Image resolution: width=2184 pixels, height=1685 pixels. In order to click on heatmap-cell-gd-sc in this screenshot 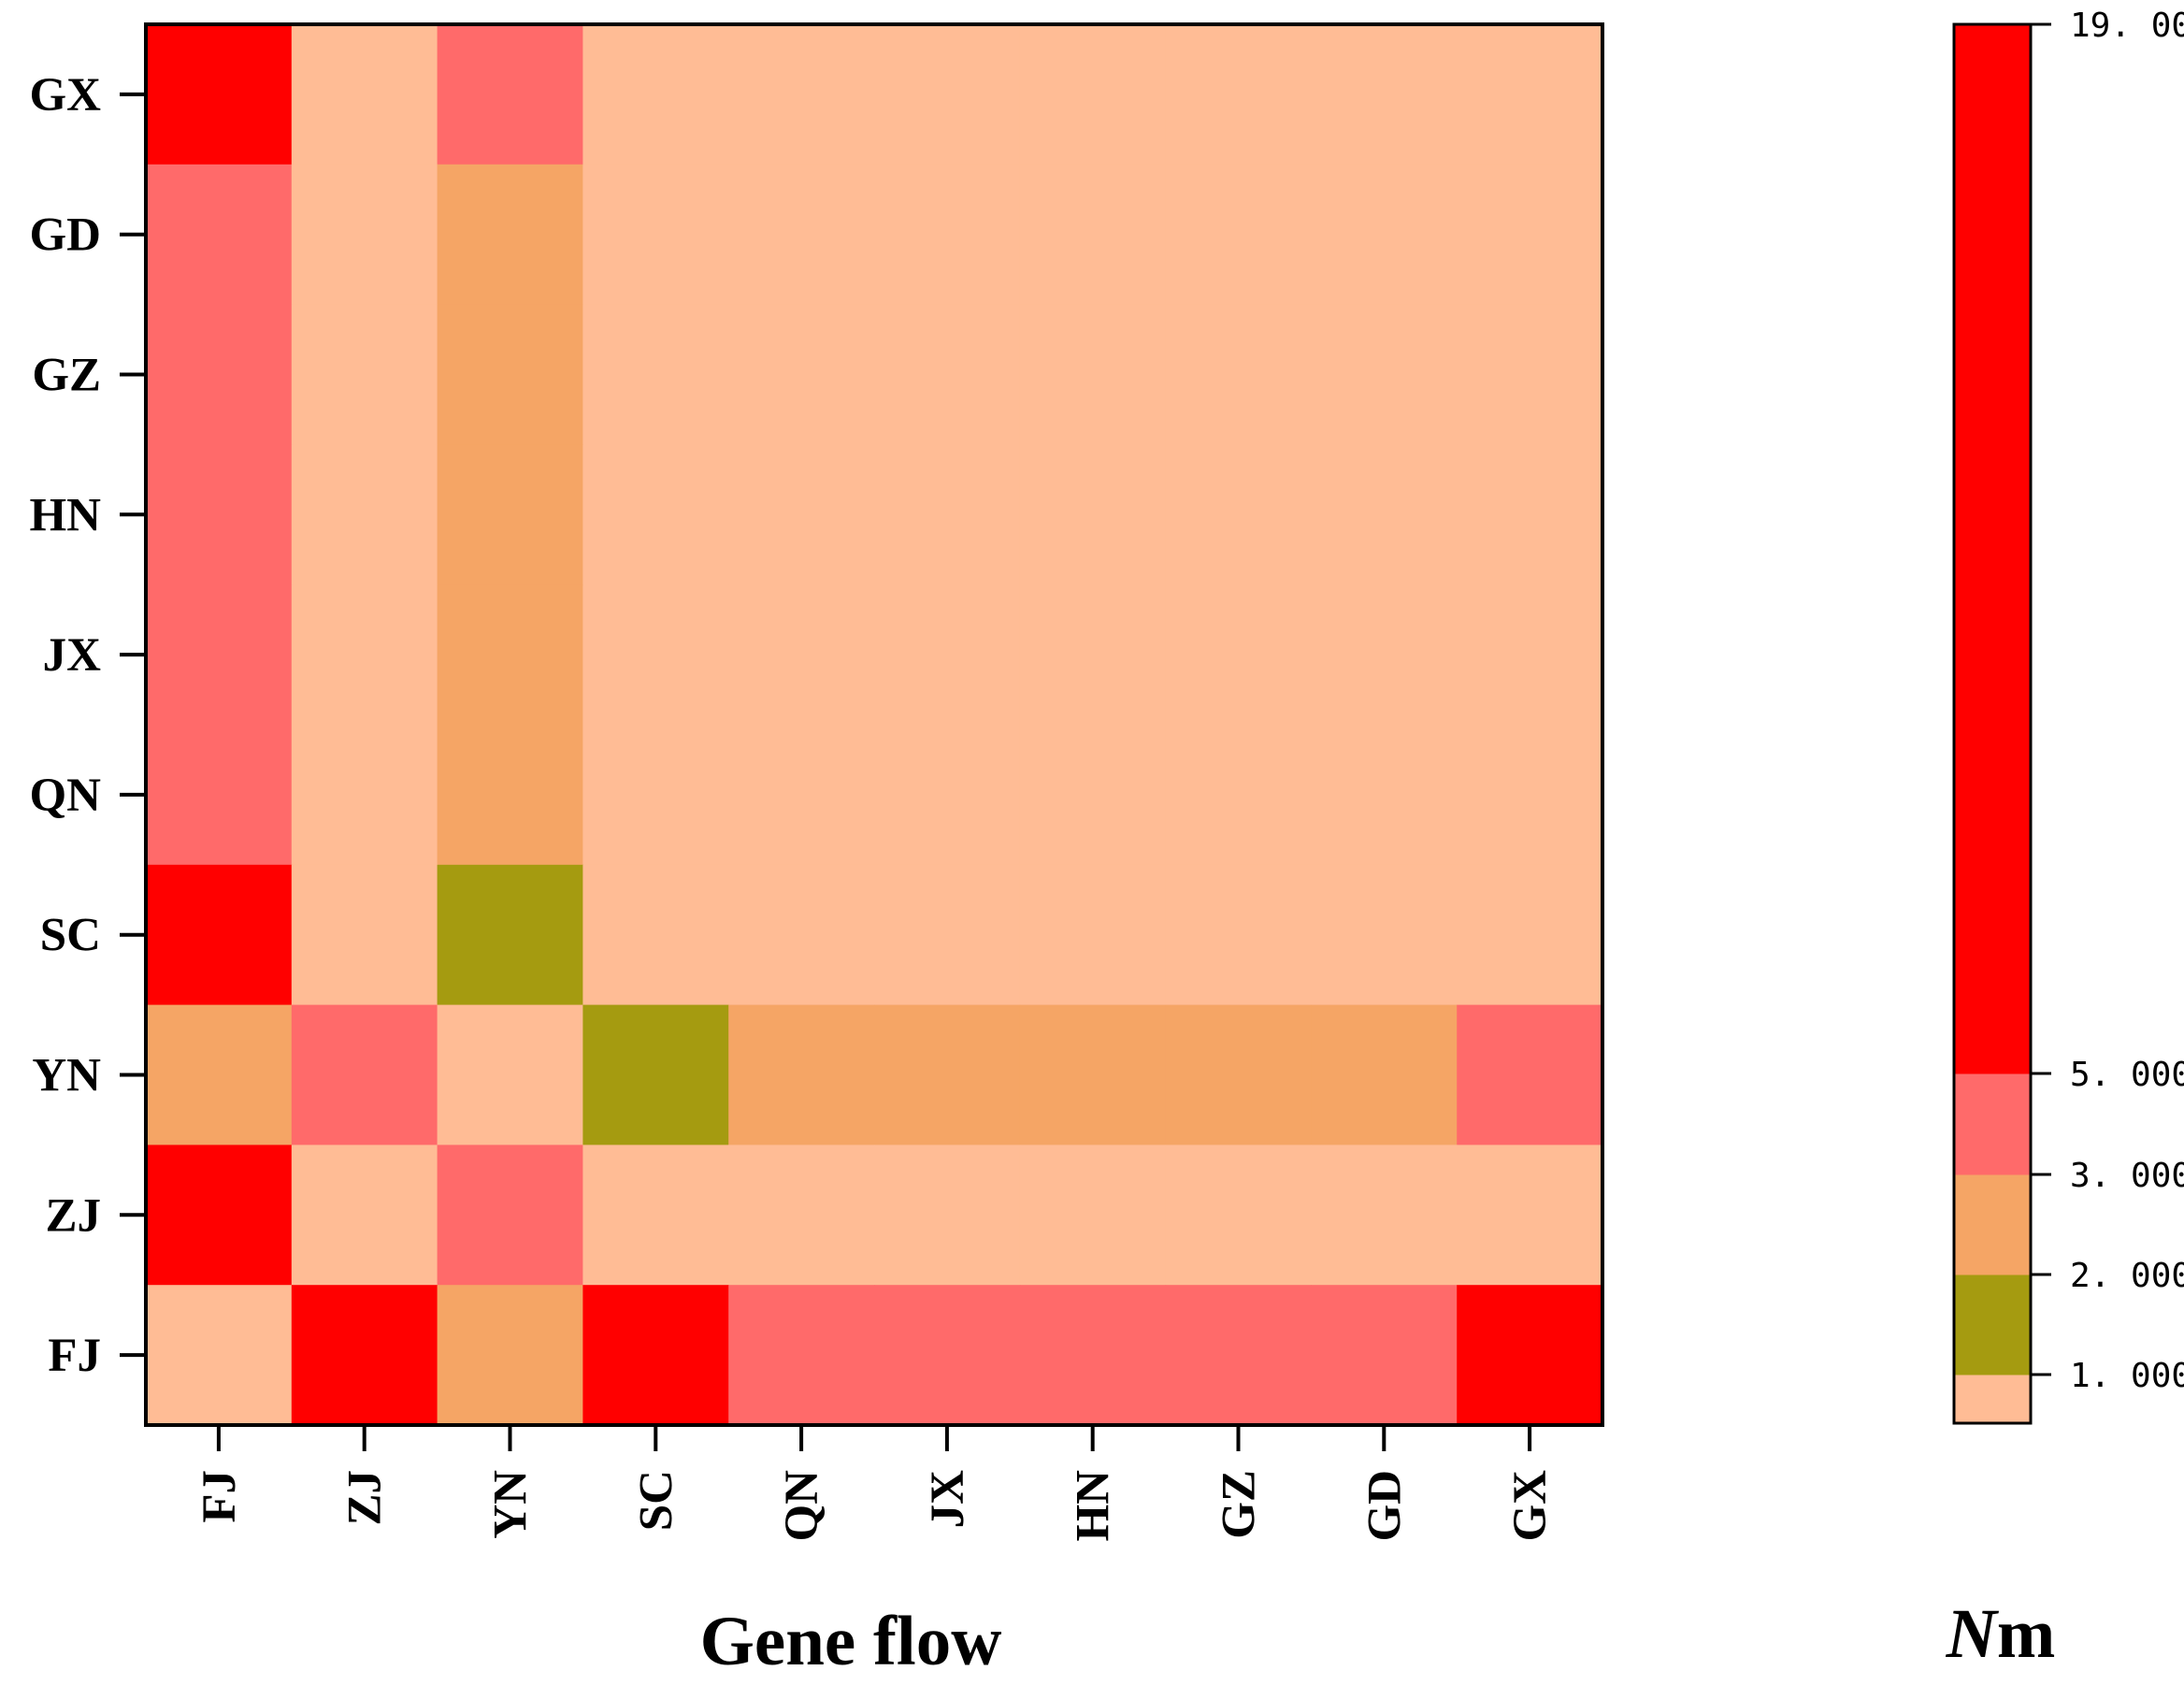, I will do `click(655, 235)`.